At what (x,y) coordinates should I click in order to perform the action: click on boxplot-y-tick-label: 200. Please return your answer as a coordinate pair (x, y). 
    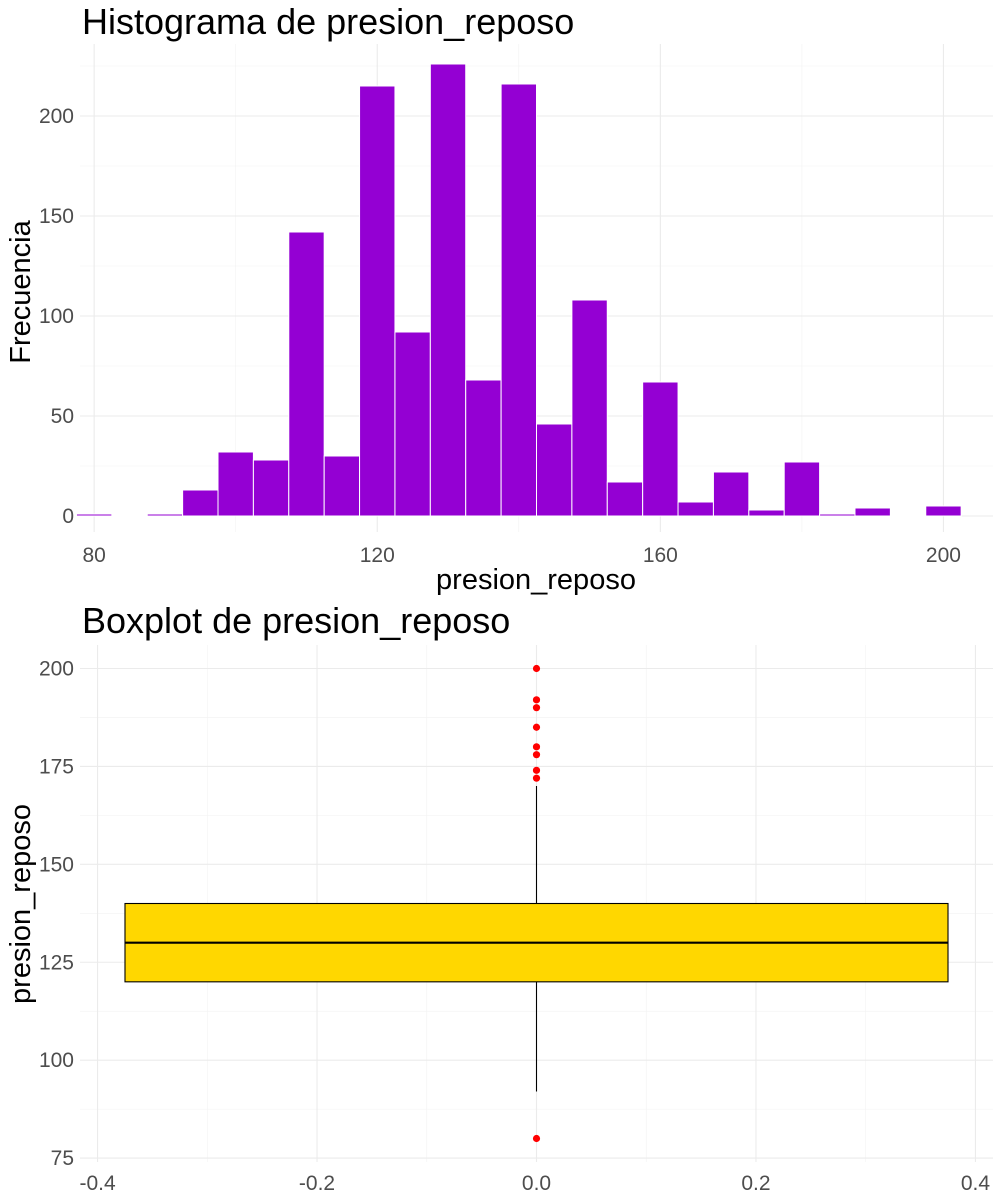
    Looking at the image, I should click on (56, 669).